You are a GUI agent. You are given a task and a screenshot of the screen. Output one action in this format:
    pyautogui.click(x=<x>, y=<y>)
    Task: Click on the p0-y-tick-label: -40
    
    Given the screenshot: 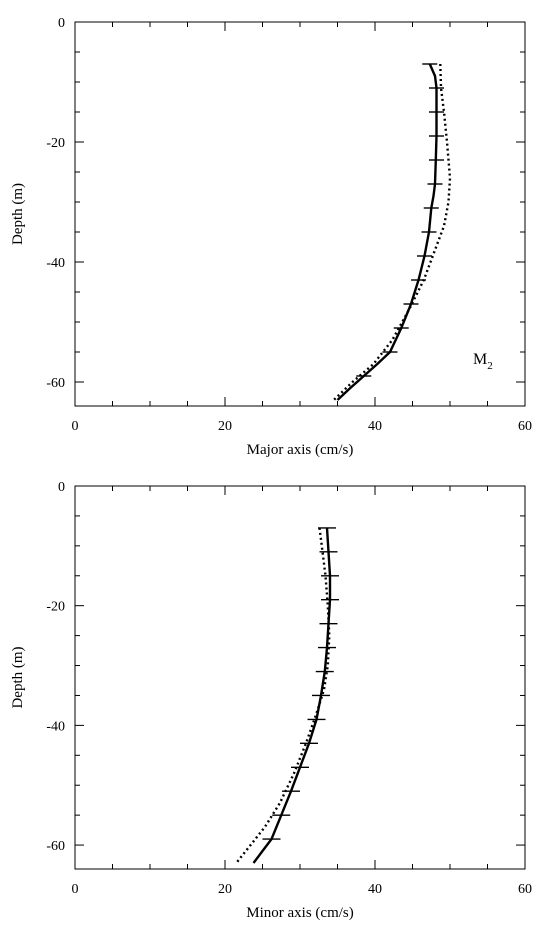 What is the action you would take?
    pyautogui.click(x=55, y=263)
    